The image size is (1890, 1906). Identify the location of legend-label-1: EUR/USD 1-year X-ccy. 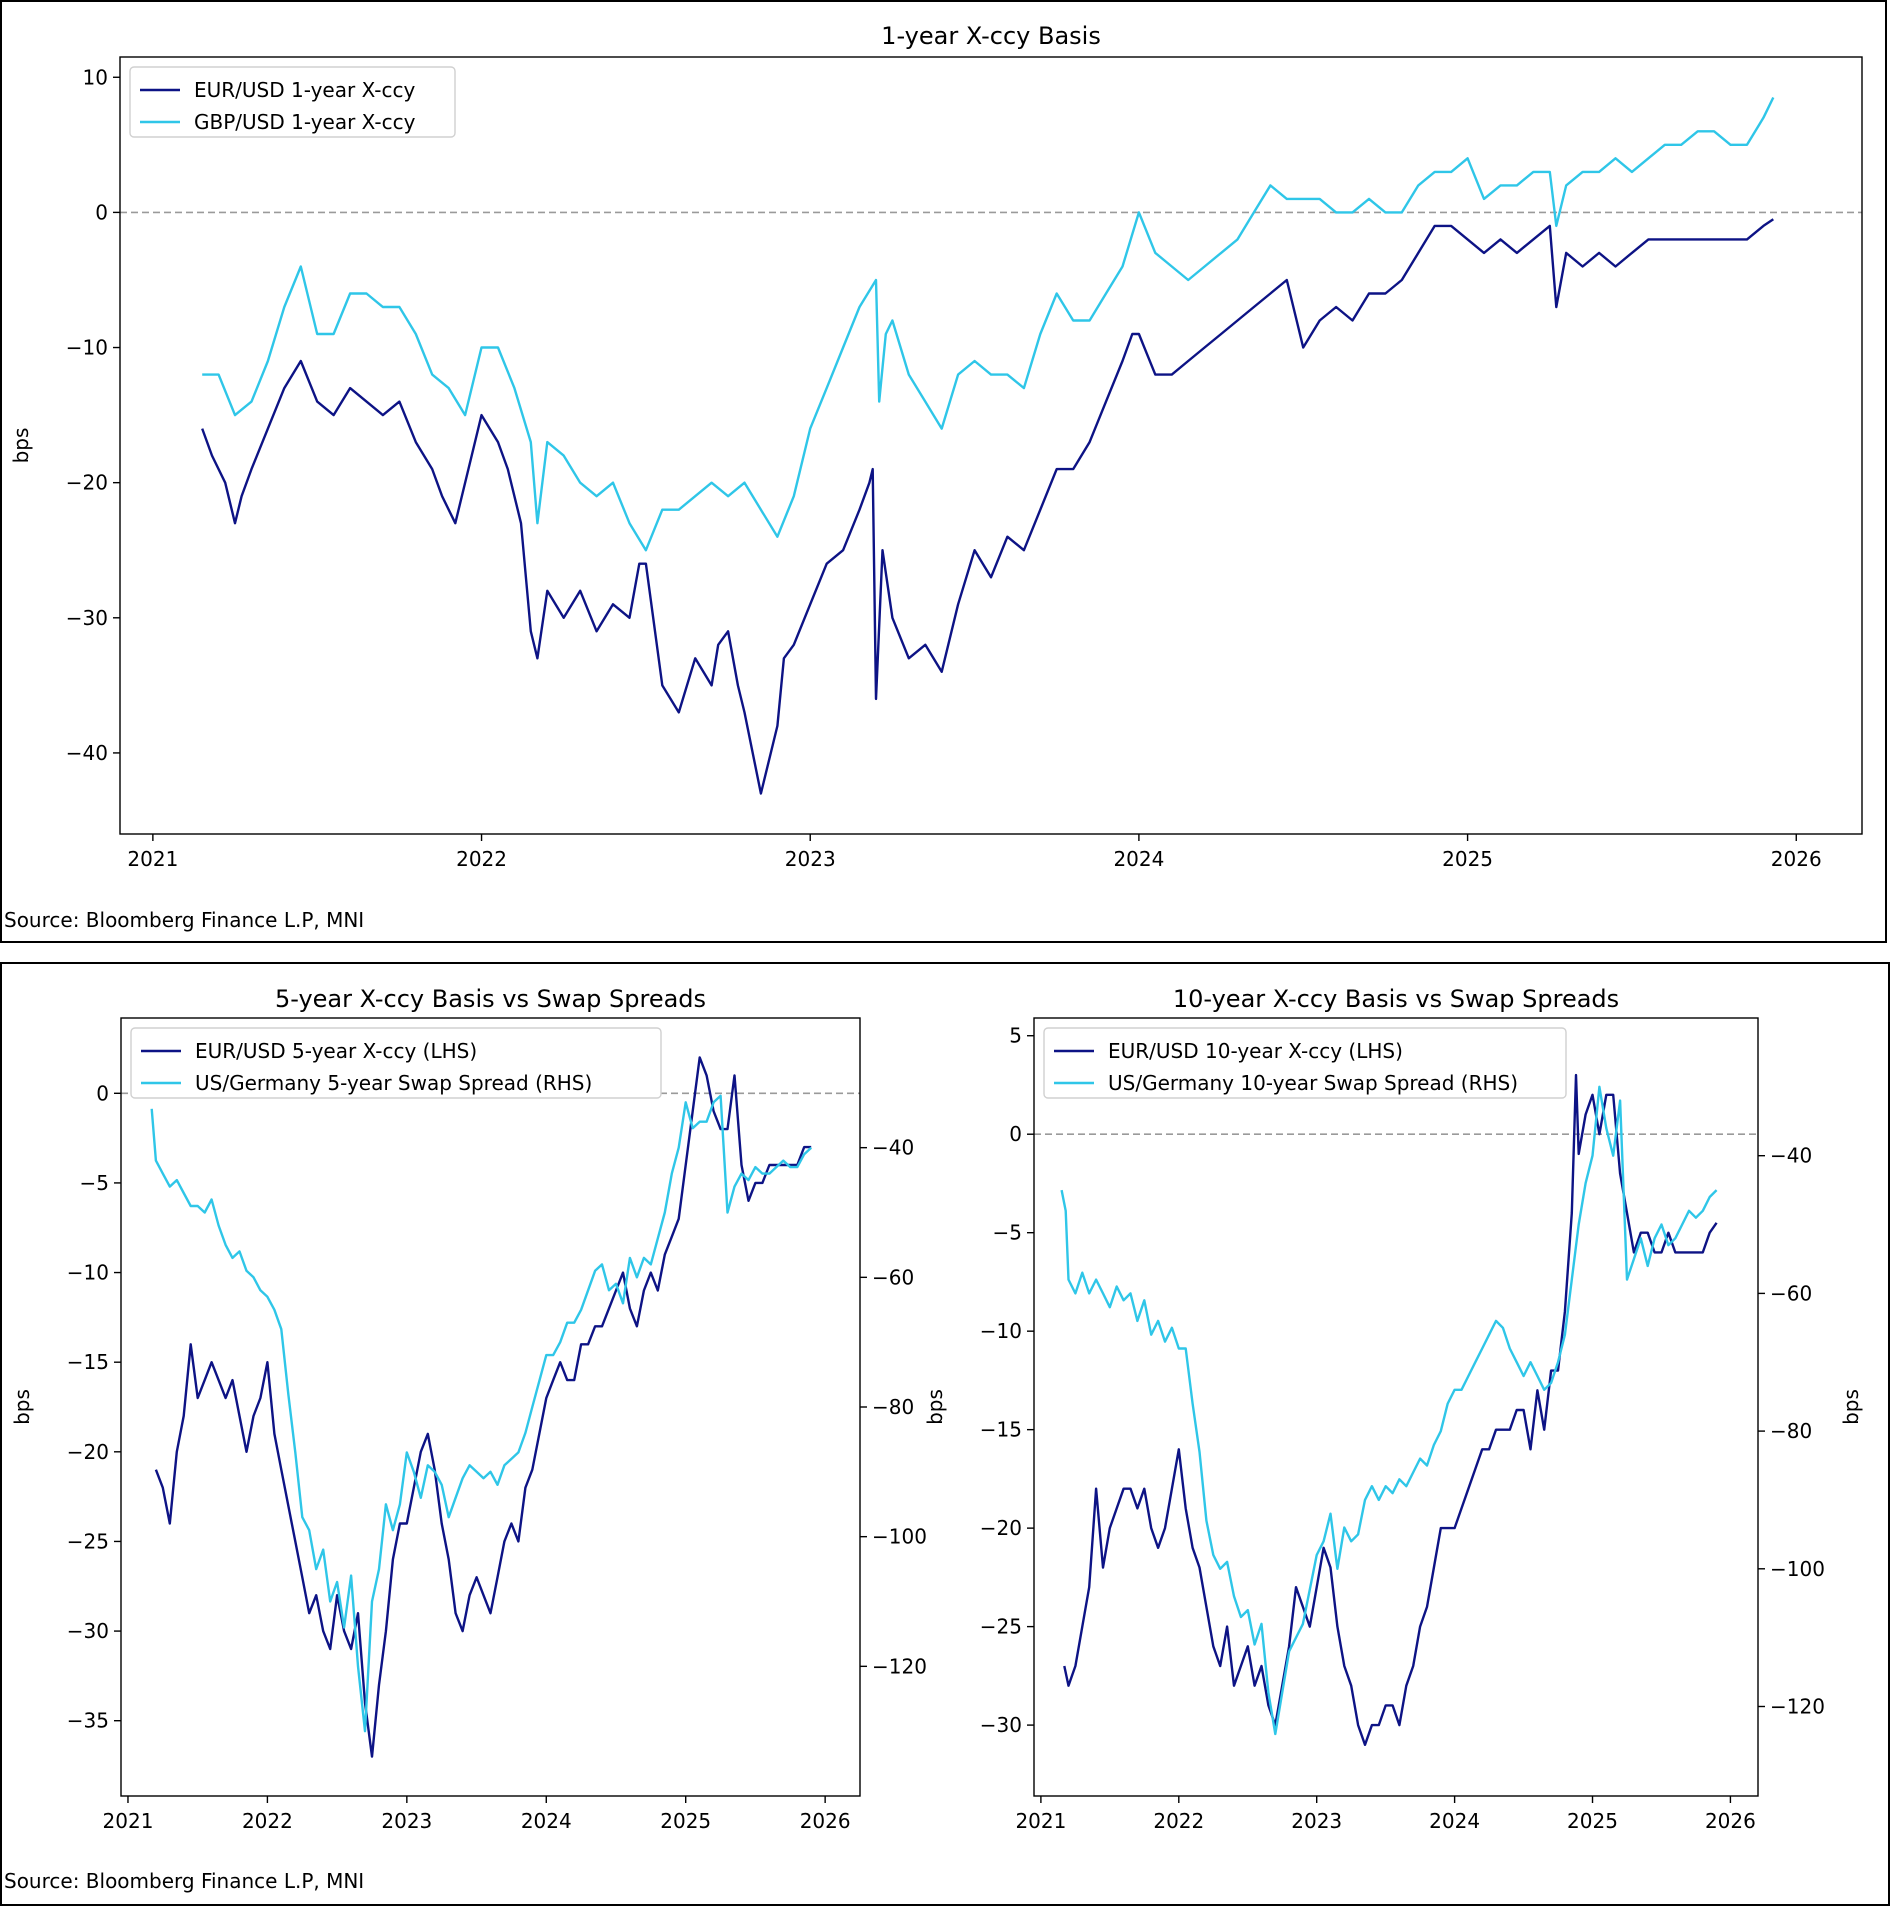
(304, 90).